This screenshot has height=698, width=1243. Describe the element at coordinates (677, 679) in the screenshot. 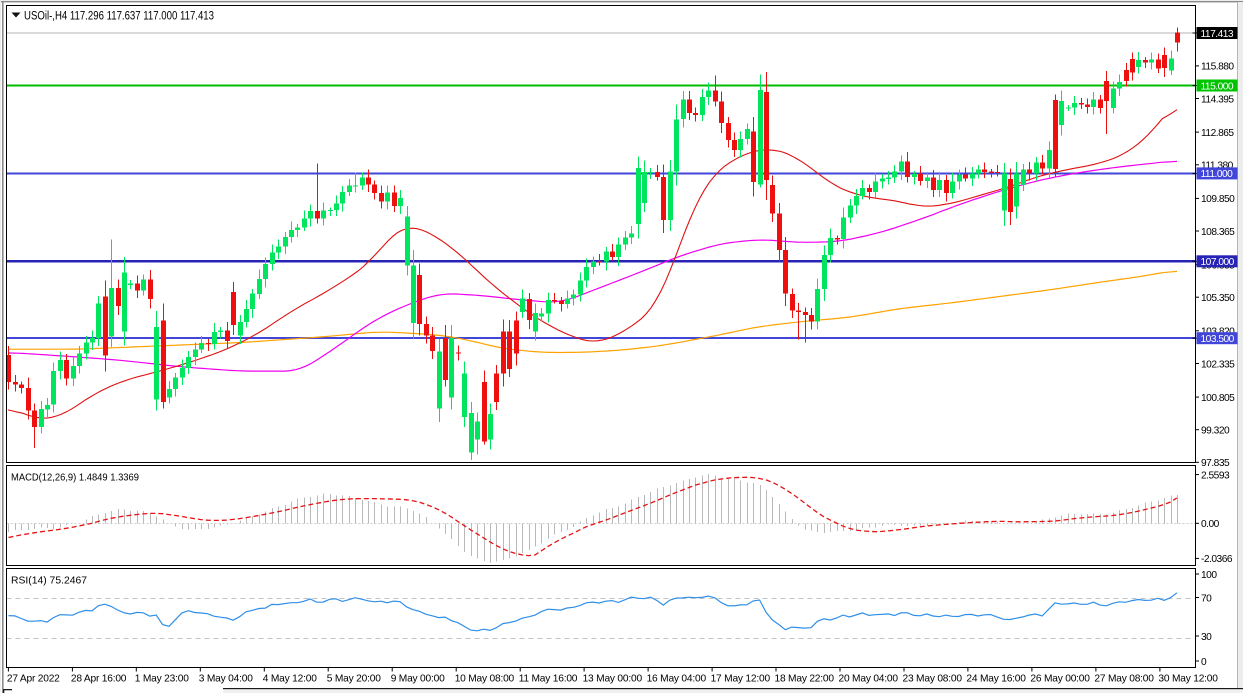

I see `svg-text: 16 May 04:00` at that location.